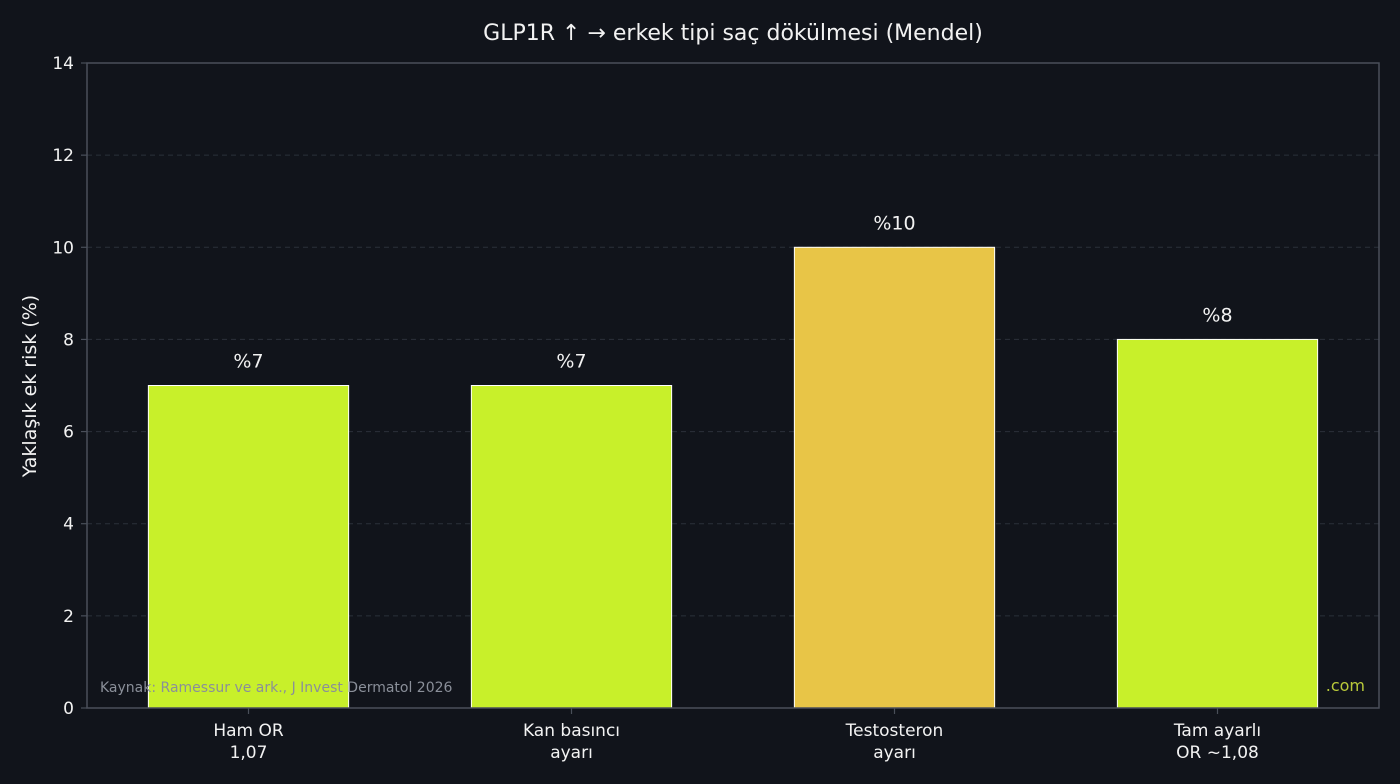  What do you see at coordinates (68, 525) in the screenshot?
I see `y-tick-label: 4` at bounding box center [68, 525].